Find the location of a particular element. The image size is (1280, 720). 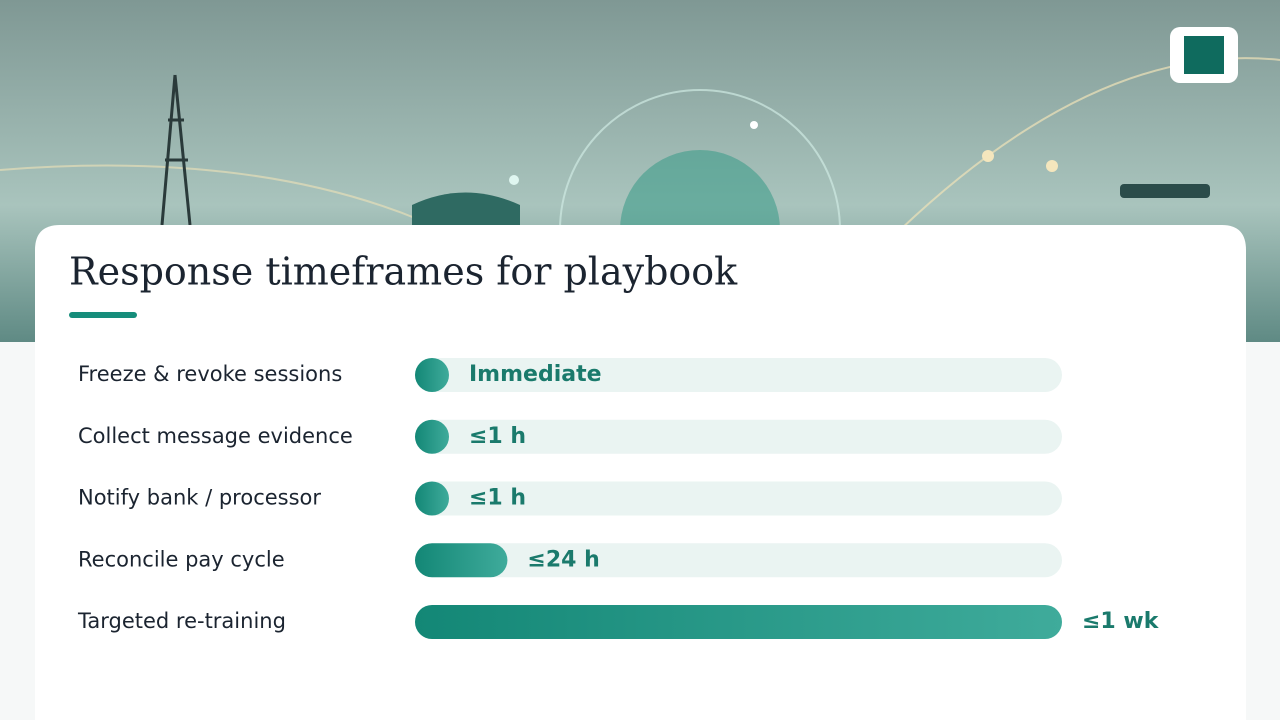

value-label: ≤1 wk is located at coordinates (1121, 621).